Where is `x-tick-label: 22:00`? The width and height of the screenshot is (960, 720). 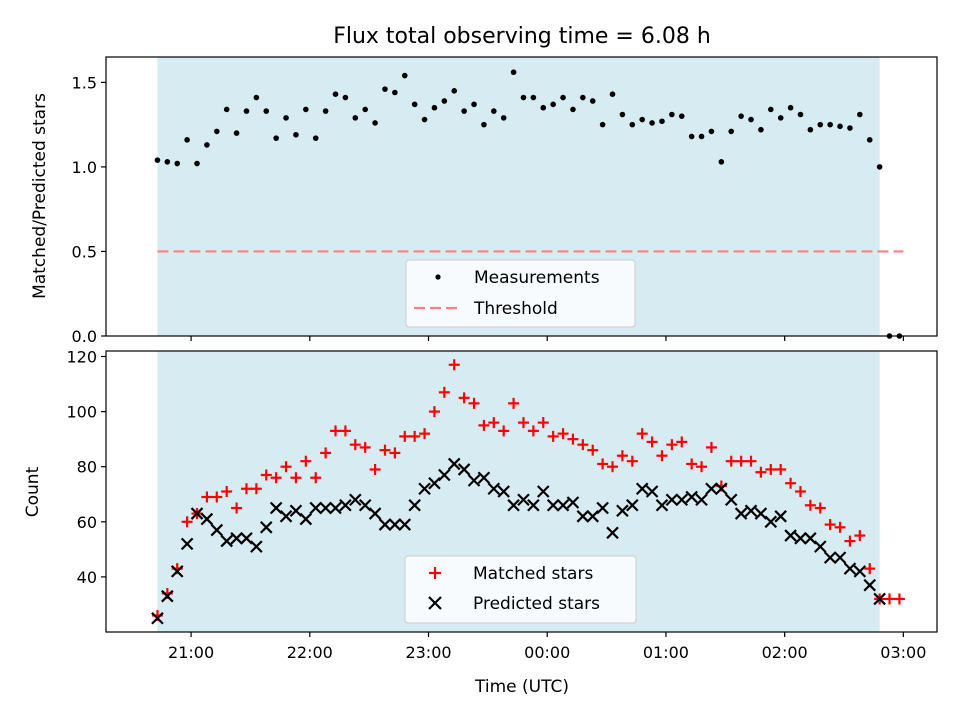
x-tick-label: 22:00 is located at coordinates (310, 652).